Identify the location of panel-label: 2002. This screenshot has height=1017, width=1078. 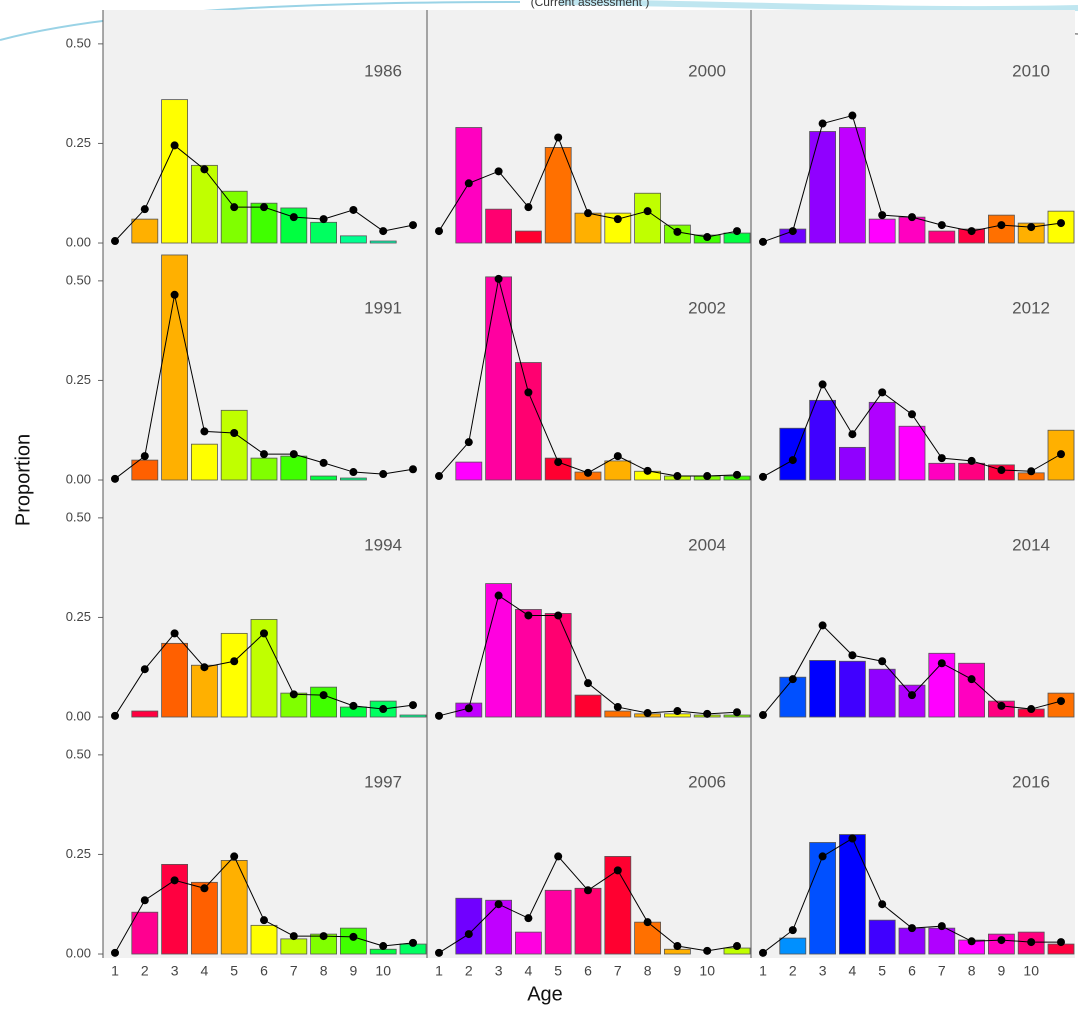
(707, 307).